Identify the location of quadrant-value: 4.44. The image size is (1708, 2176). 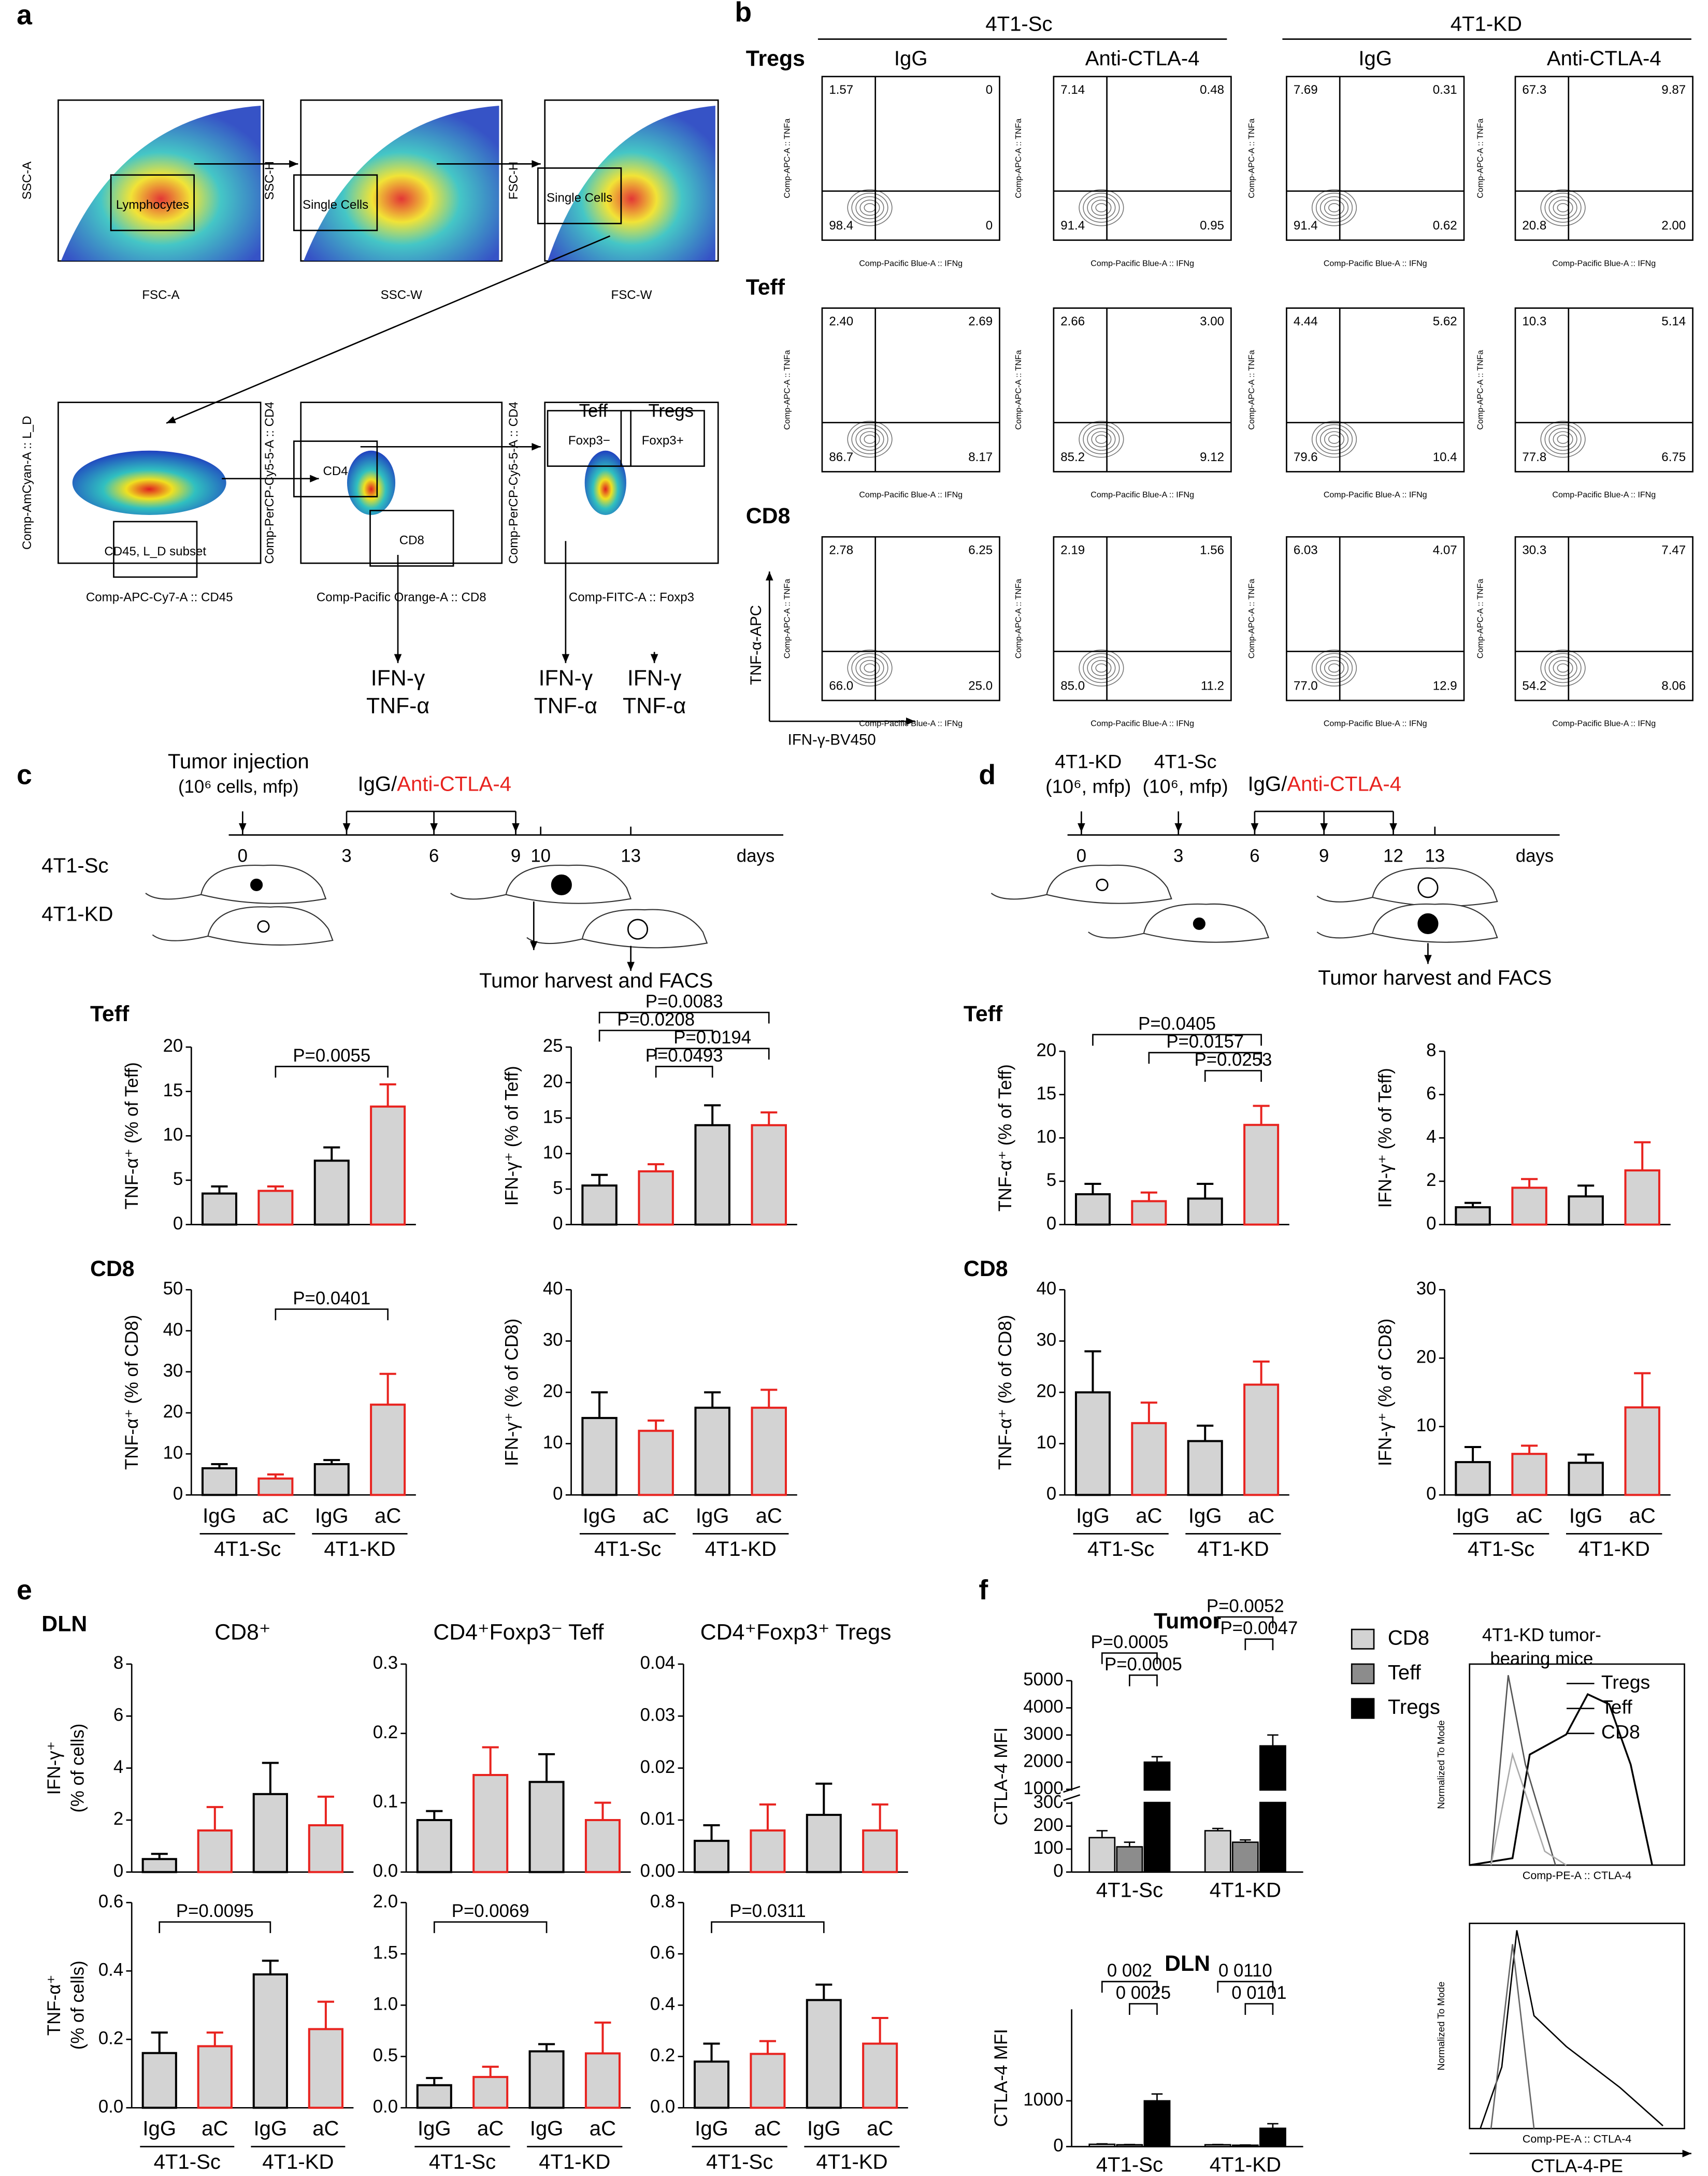
(1306, 321).